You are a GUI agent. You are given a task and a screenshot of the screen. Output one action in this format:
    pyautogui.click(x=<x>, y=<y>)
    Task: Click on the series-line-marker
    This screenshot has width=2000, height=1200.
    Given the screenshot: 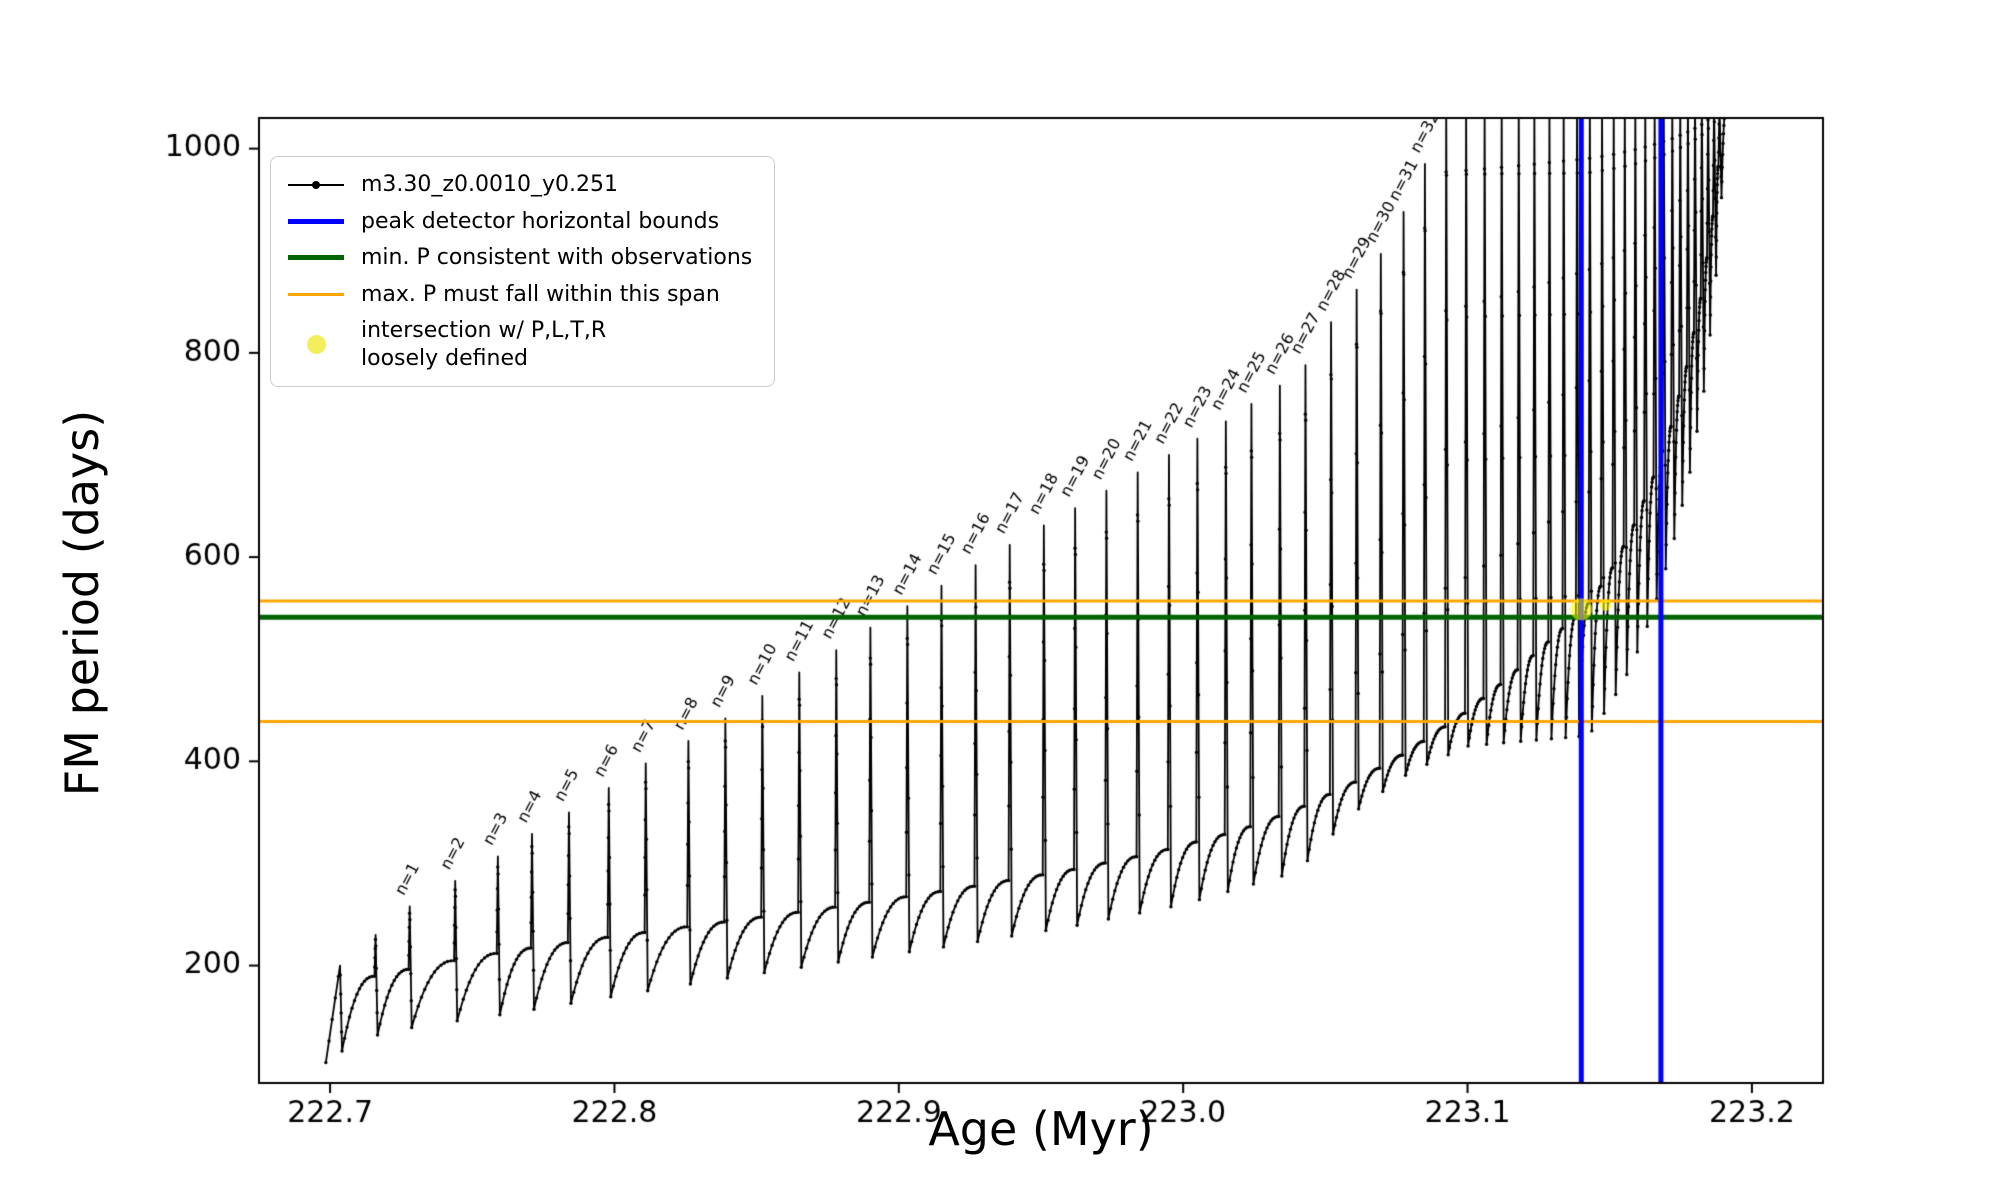 What is the action you would take?
    pyautogui.click(x=316, y=184)
    